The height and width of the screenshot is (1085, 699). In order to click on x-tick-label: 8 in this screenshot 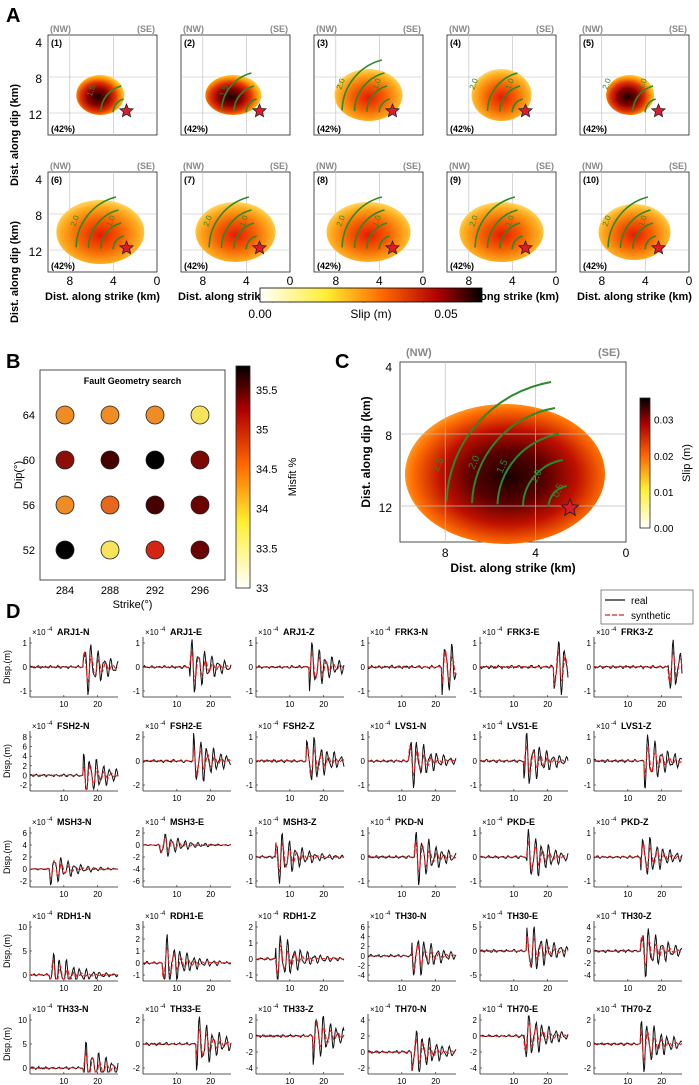, I will do `click(69, 281)`.